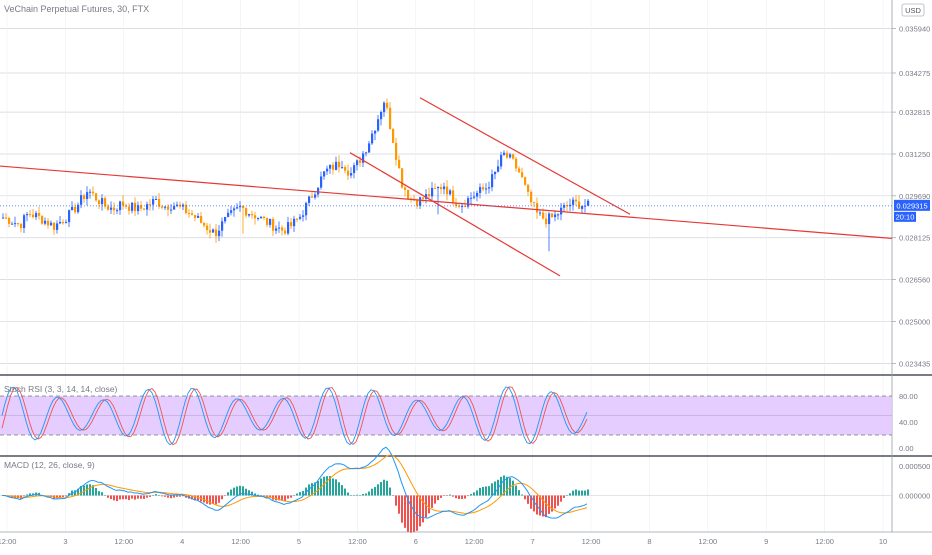  I want to click on currency-button: USD, so click(913, 10).